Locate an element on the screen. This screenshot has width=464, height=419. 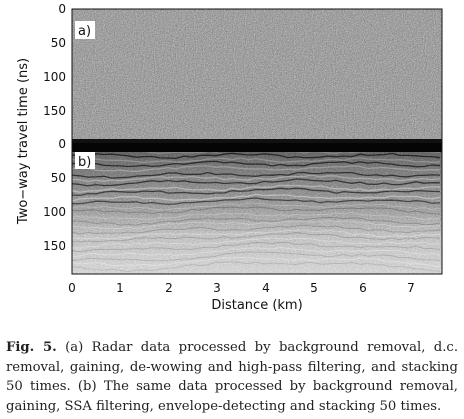
y-tick-b-150: 150 is located at coordinates (54, 246).